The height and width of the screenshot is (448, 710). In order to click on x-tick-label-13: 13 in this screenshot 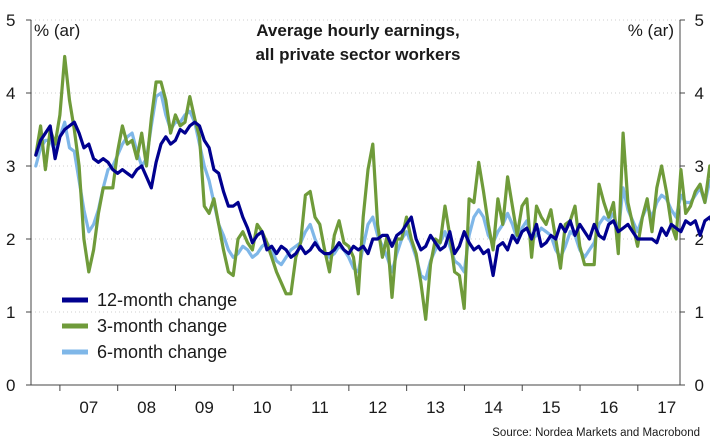, I will do `click(435, 407)`.